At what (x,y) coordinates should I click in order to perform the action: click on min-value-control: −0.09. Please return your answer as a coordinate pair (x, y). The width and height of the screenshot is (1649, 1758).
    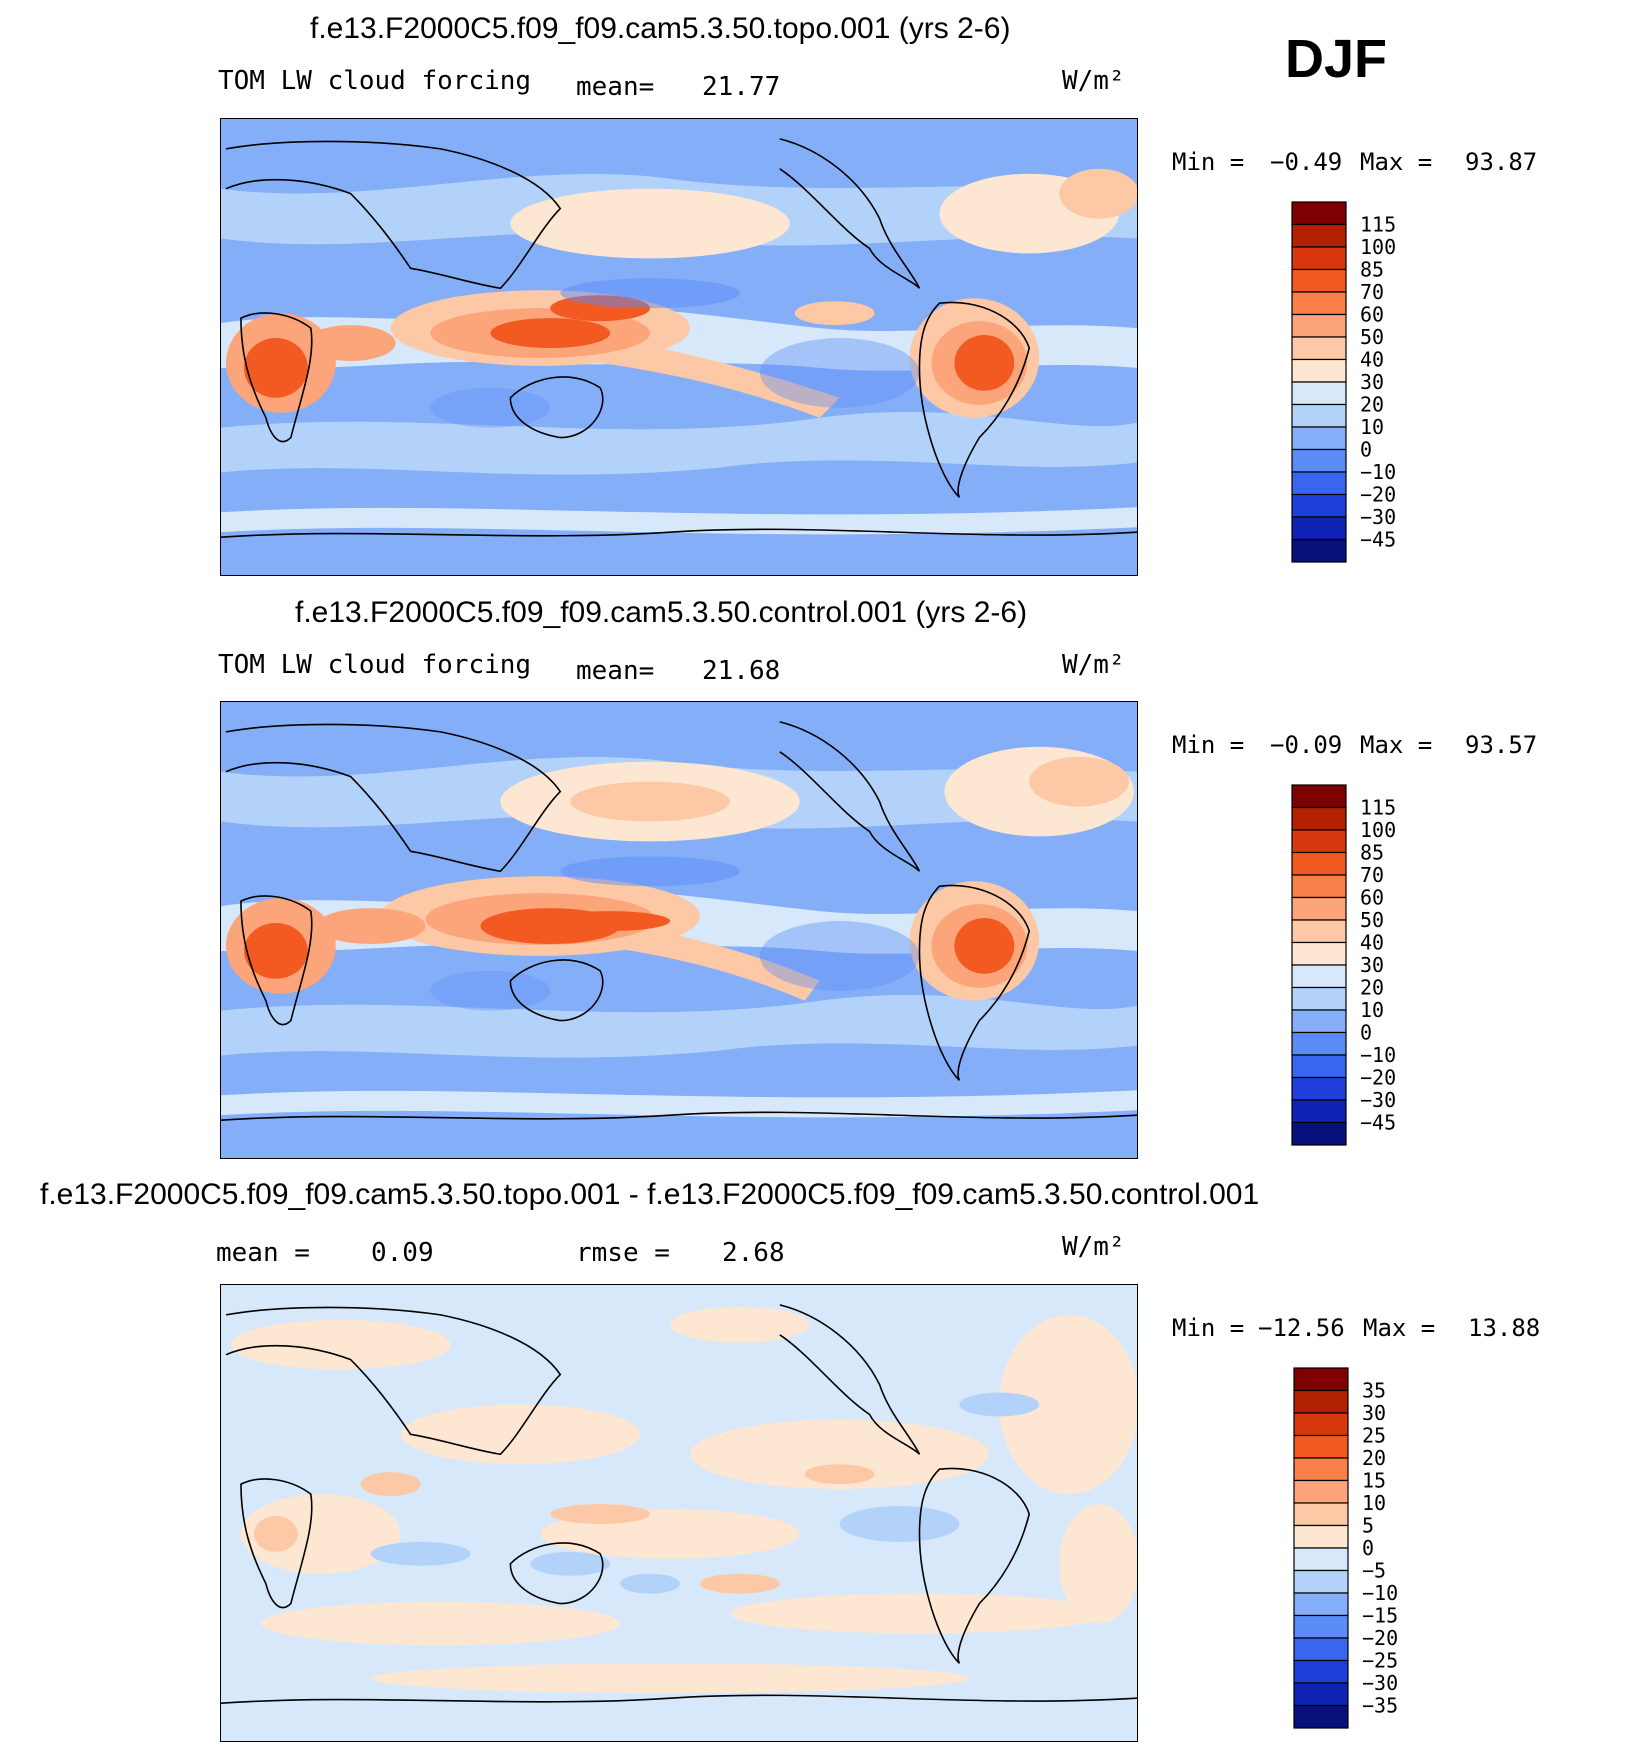
    Looking at the image, I should click on (1306, 745).